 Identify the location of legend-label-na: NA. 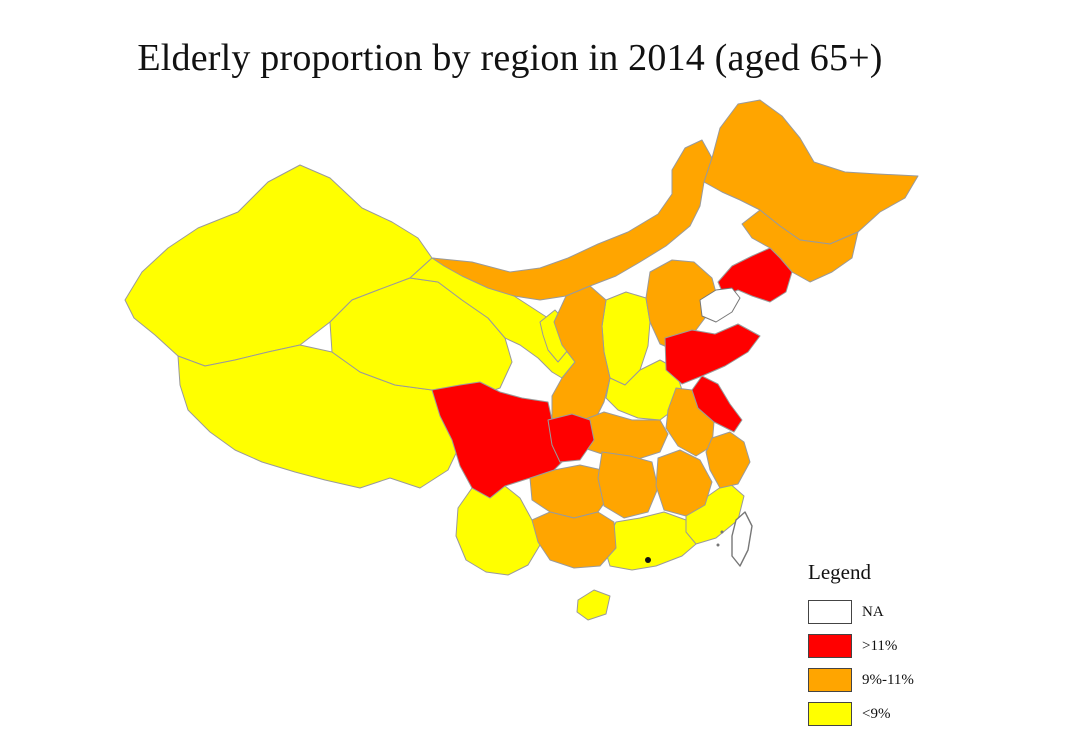
(873, 611).